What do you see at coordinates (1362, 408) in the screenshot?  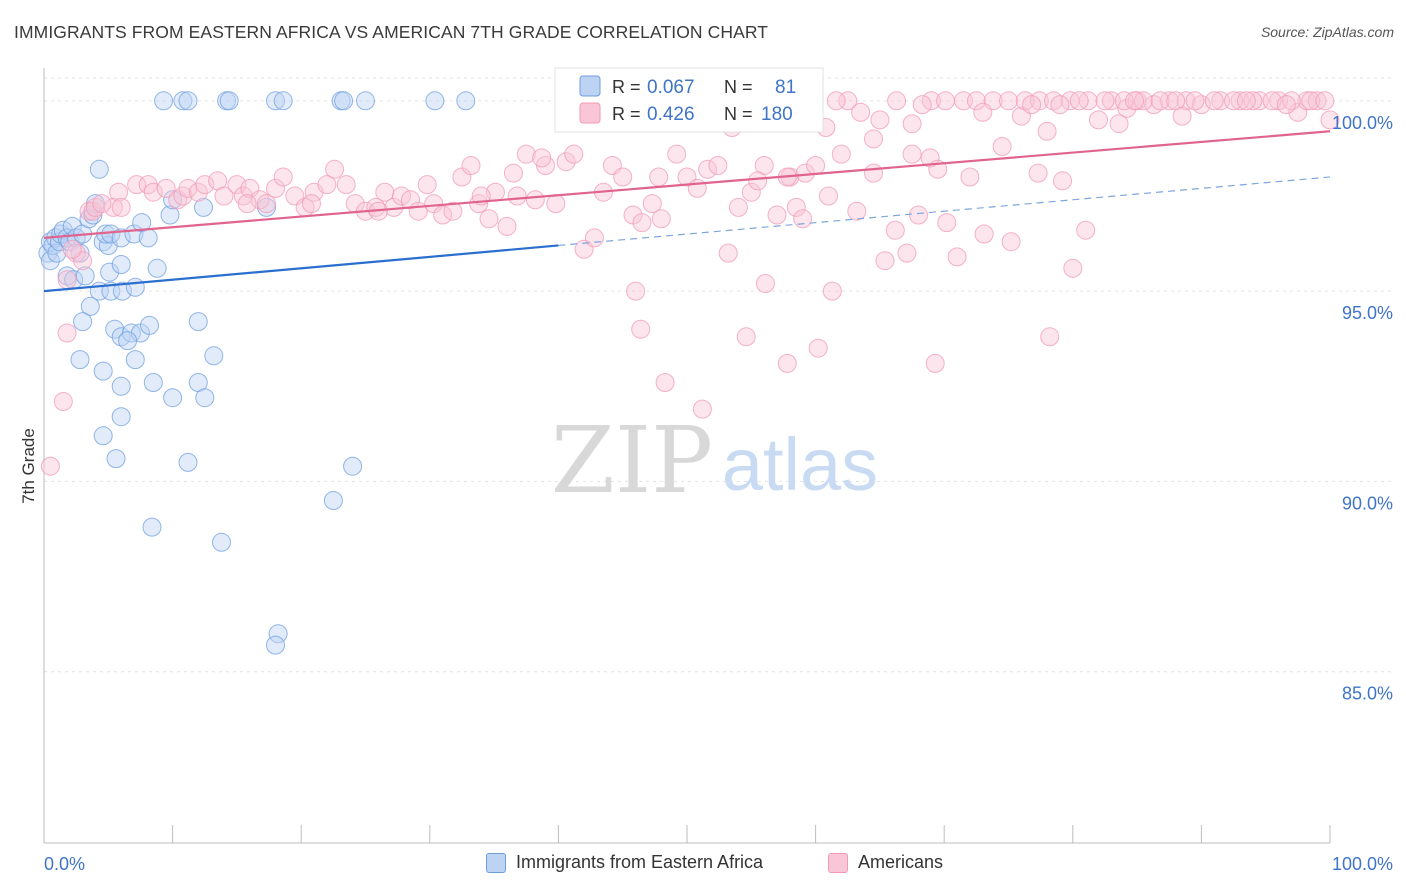 I see `y-tick-labels: 85.0% 90.0% 95.0% 100.0%` at bounding box center [1362, 408].